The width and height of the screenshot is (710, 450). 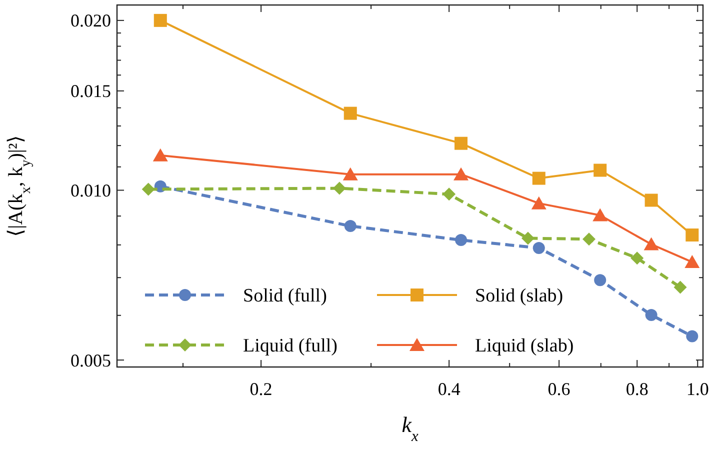 What do you see at coordinates (449, 389) in the screenshot?
I see `x-tick-label: 0.4` at bounding box center [449, 389].